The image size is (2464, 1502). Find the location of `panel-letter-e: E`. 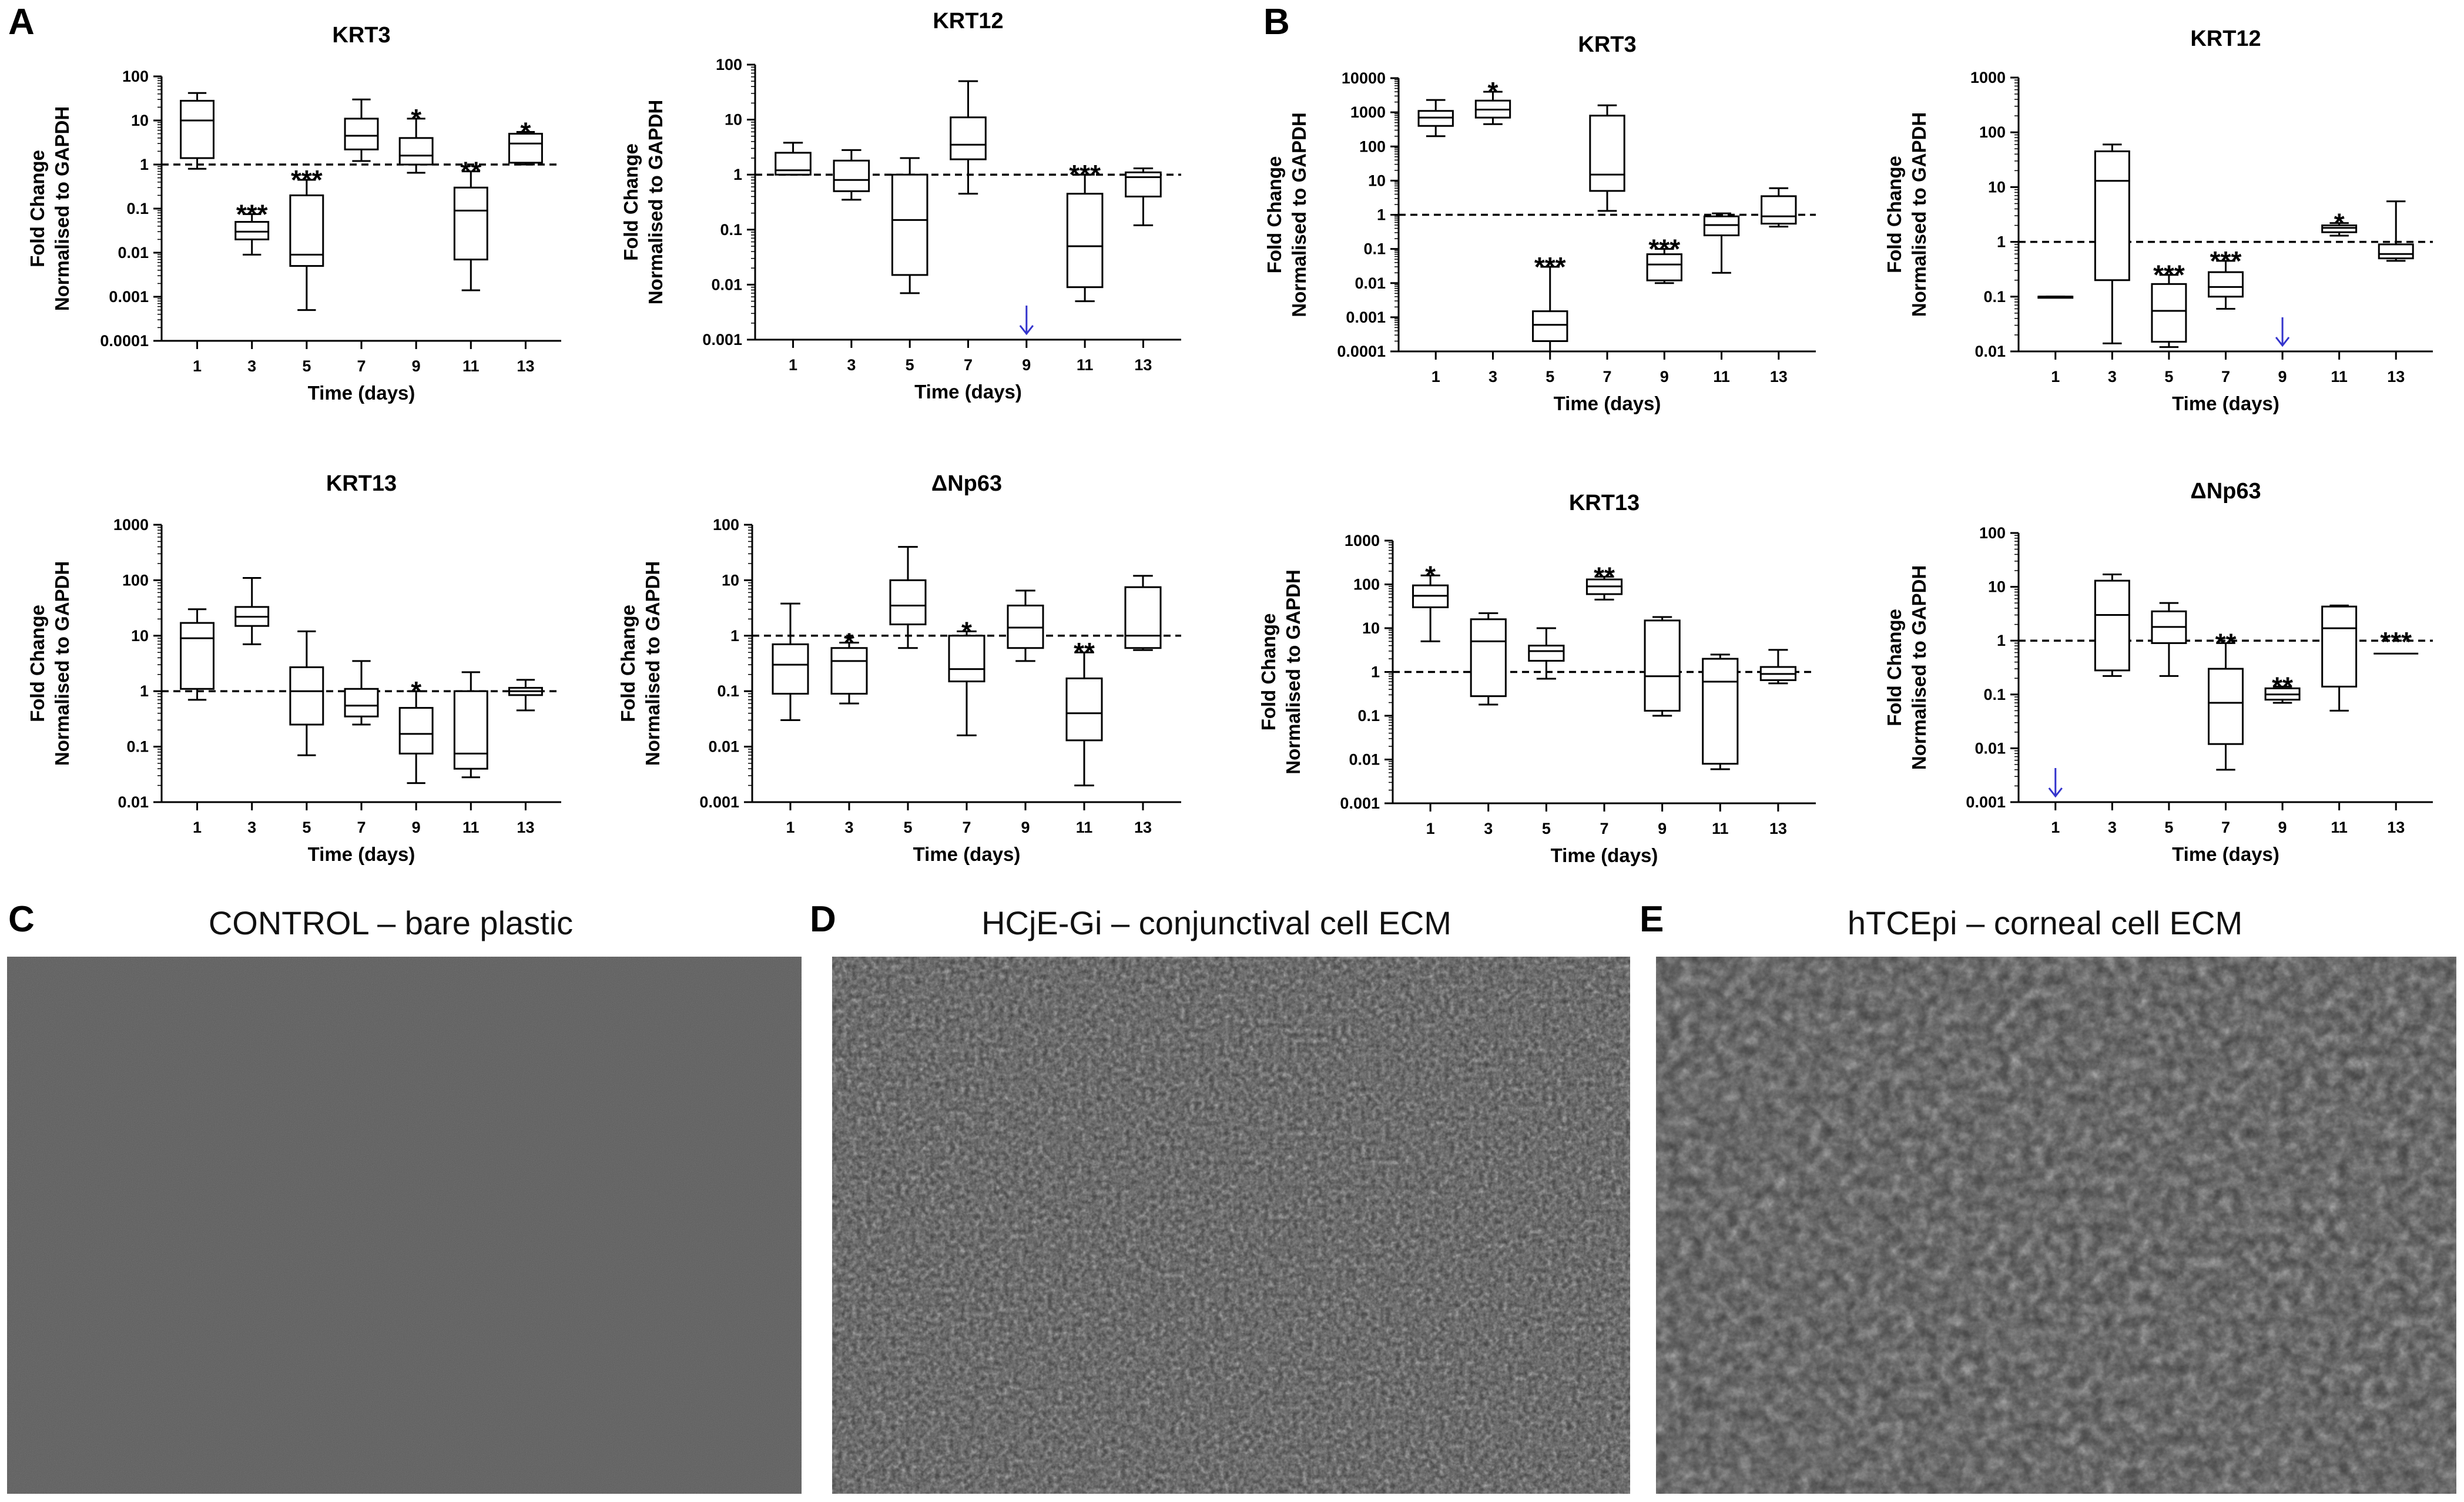

panel-letter-e: E is located at coordinates (1652, 919).